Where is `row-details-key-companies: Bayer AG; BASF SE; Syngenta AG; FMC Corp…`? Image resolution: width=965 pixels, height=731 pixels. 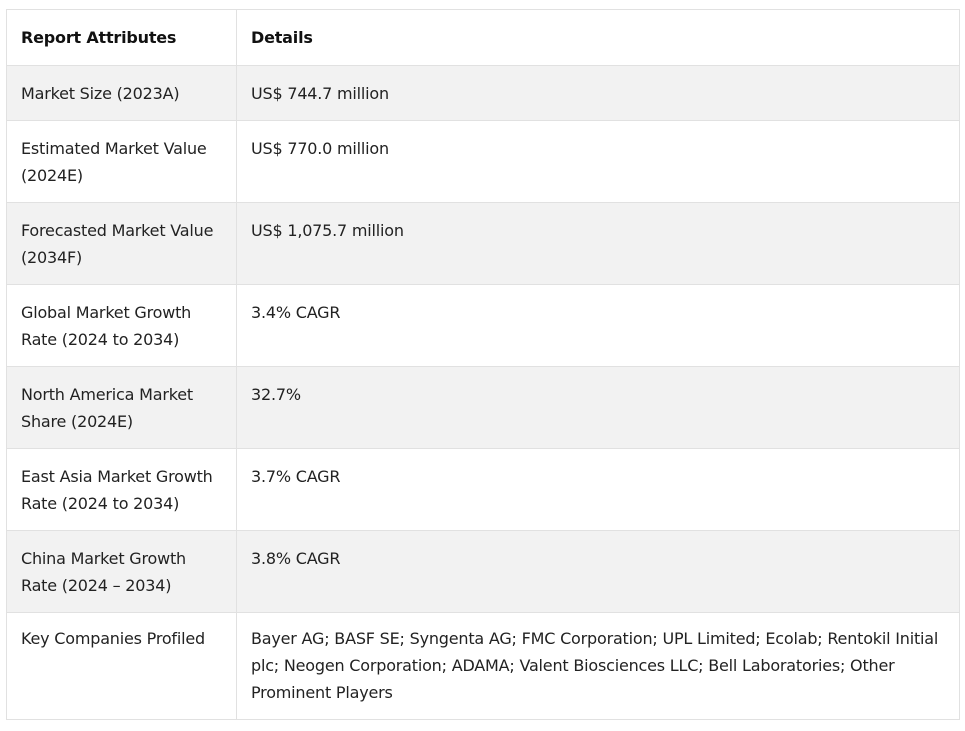 row-details-key-companies: Bayer AG; BASF SE; Syngenta AG; FMC Corp… is located at coordinates (598, 666).